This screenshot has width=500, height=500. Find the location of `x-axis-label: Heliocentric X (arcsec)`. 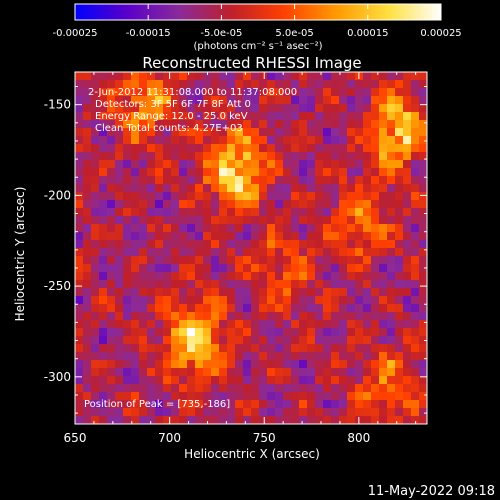

x-axis-label: Heliocentric X (arcsec) is located at coordinates (252, 454).